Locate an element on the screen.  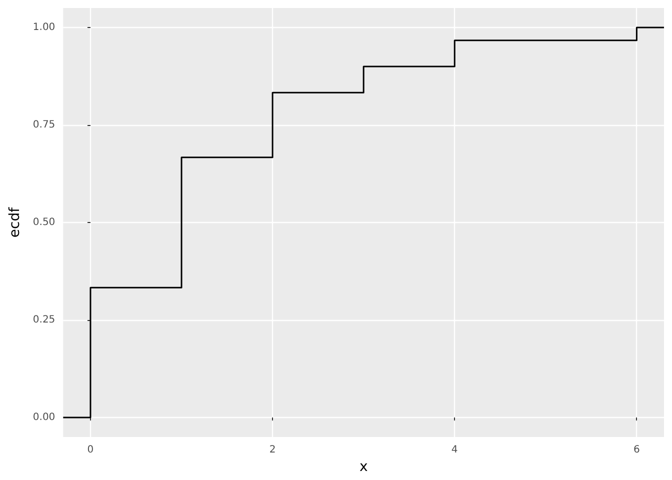
x-tick-label: 4 is located at coordinates (454, 450).